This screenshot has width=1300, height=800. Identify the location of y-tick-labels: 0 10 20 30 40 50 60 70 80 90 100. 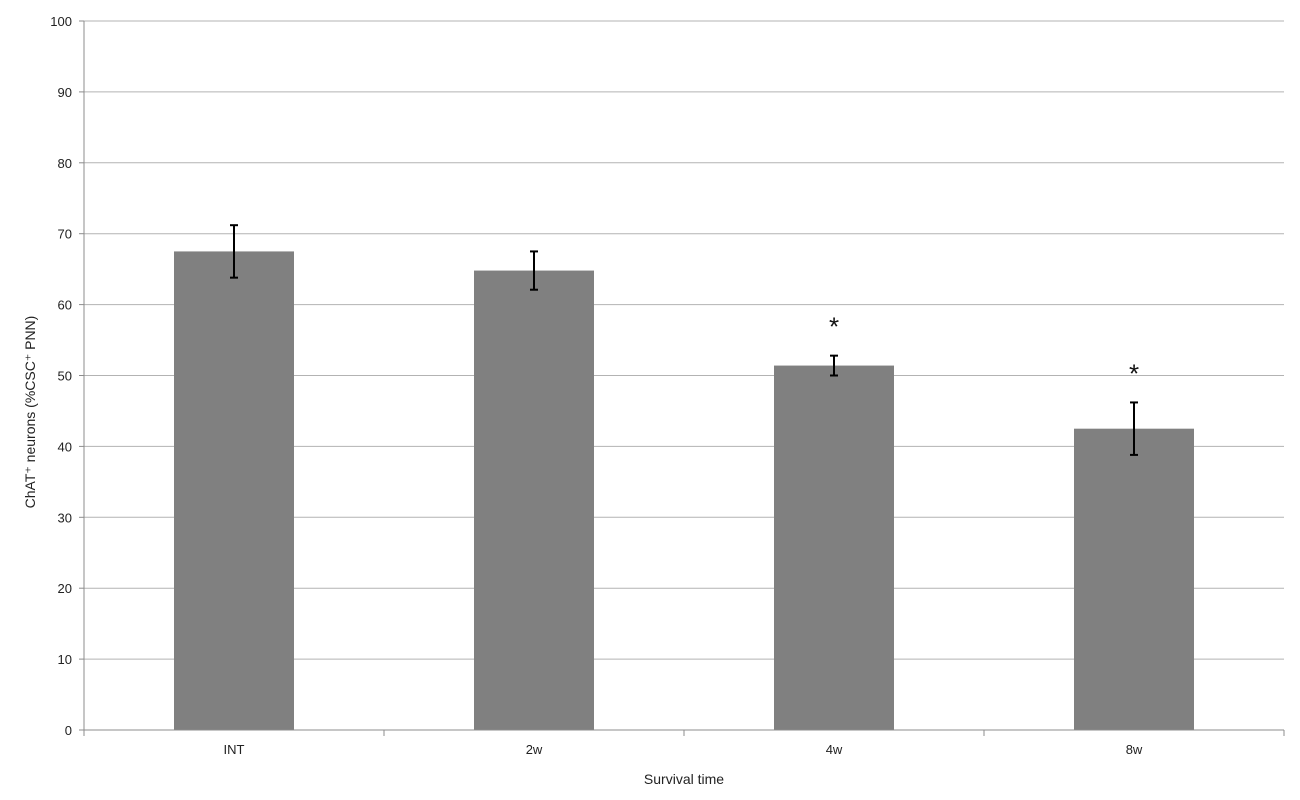
(61, 376).